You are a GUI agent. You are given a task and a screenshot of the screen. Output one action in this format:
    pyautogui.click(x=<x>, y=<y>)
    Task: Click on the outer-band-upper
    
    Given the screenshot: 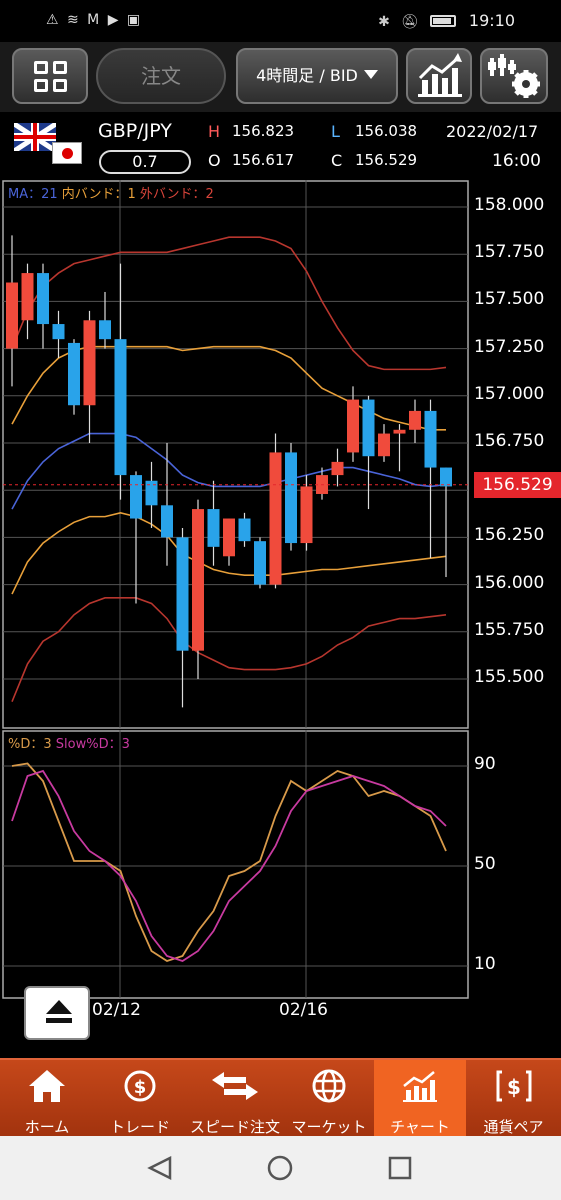 What is the action you would take?
    pyautogui.click(x=229, y=303)
    